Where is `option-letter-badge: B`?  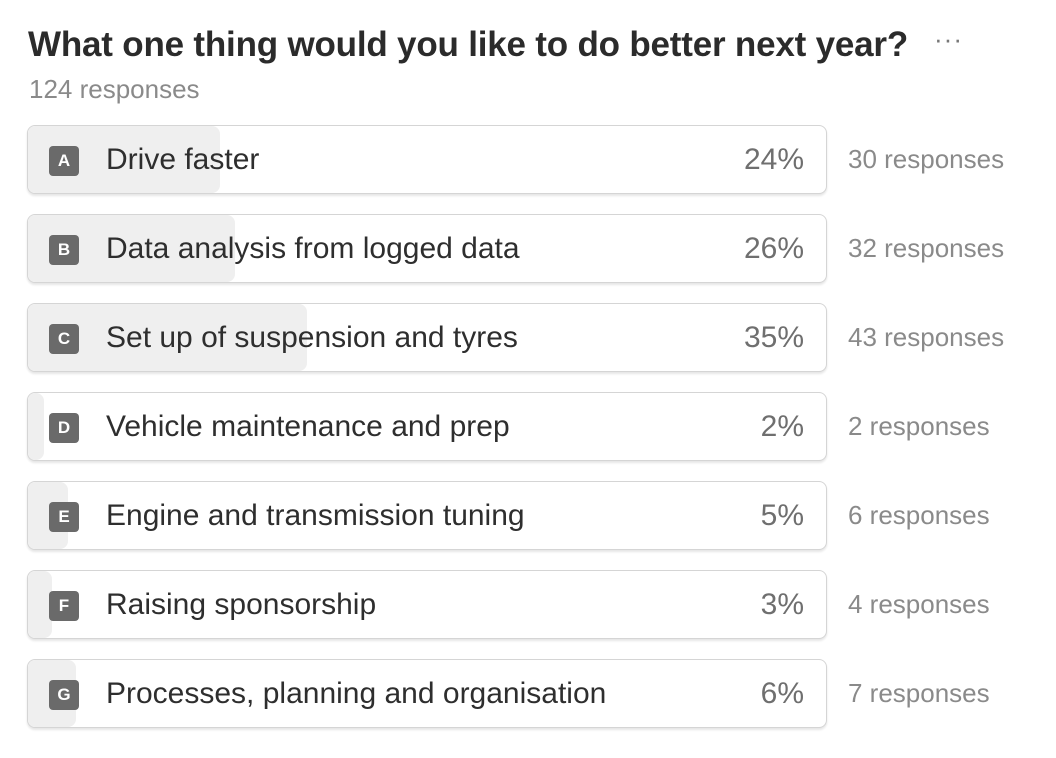 option-letter-badge: B is located at coordinates (64, 250).